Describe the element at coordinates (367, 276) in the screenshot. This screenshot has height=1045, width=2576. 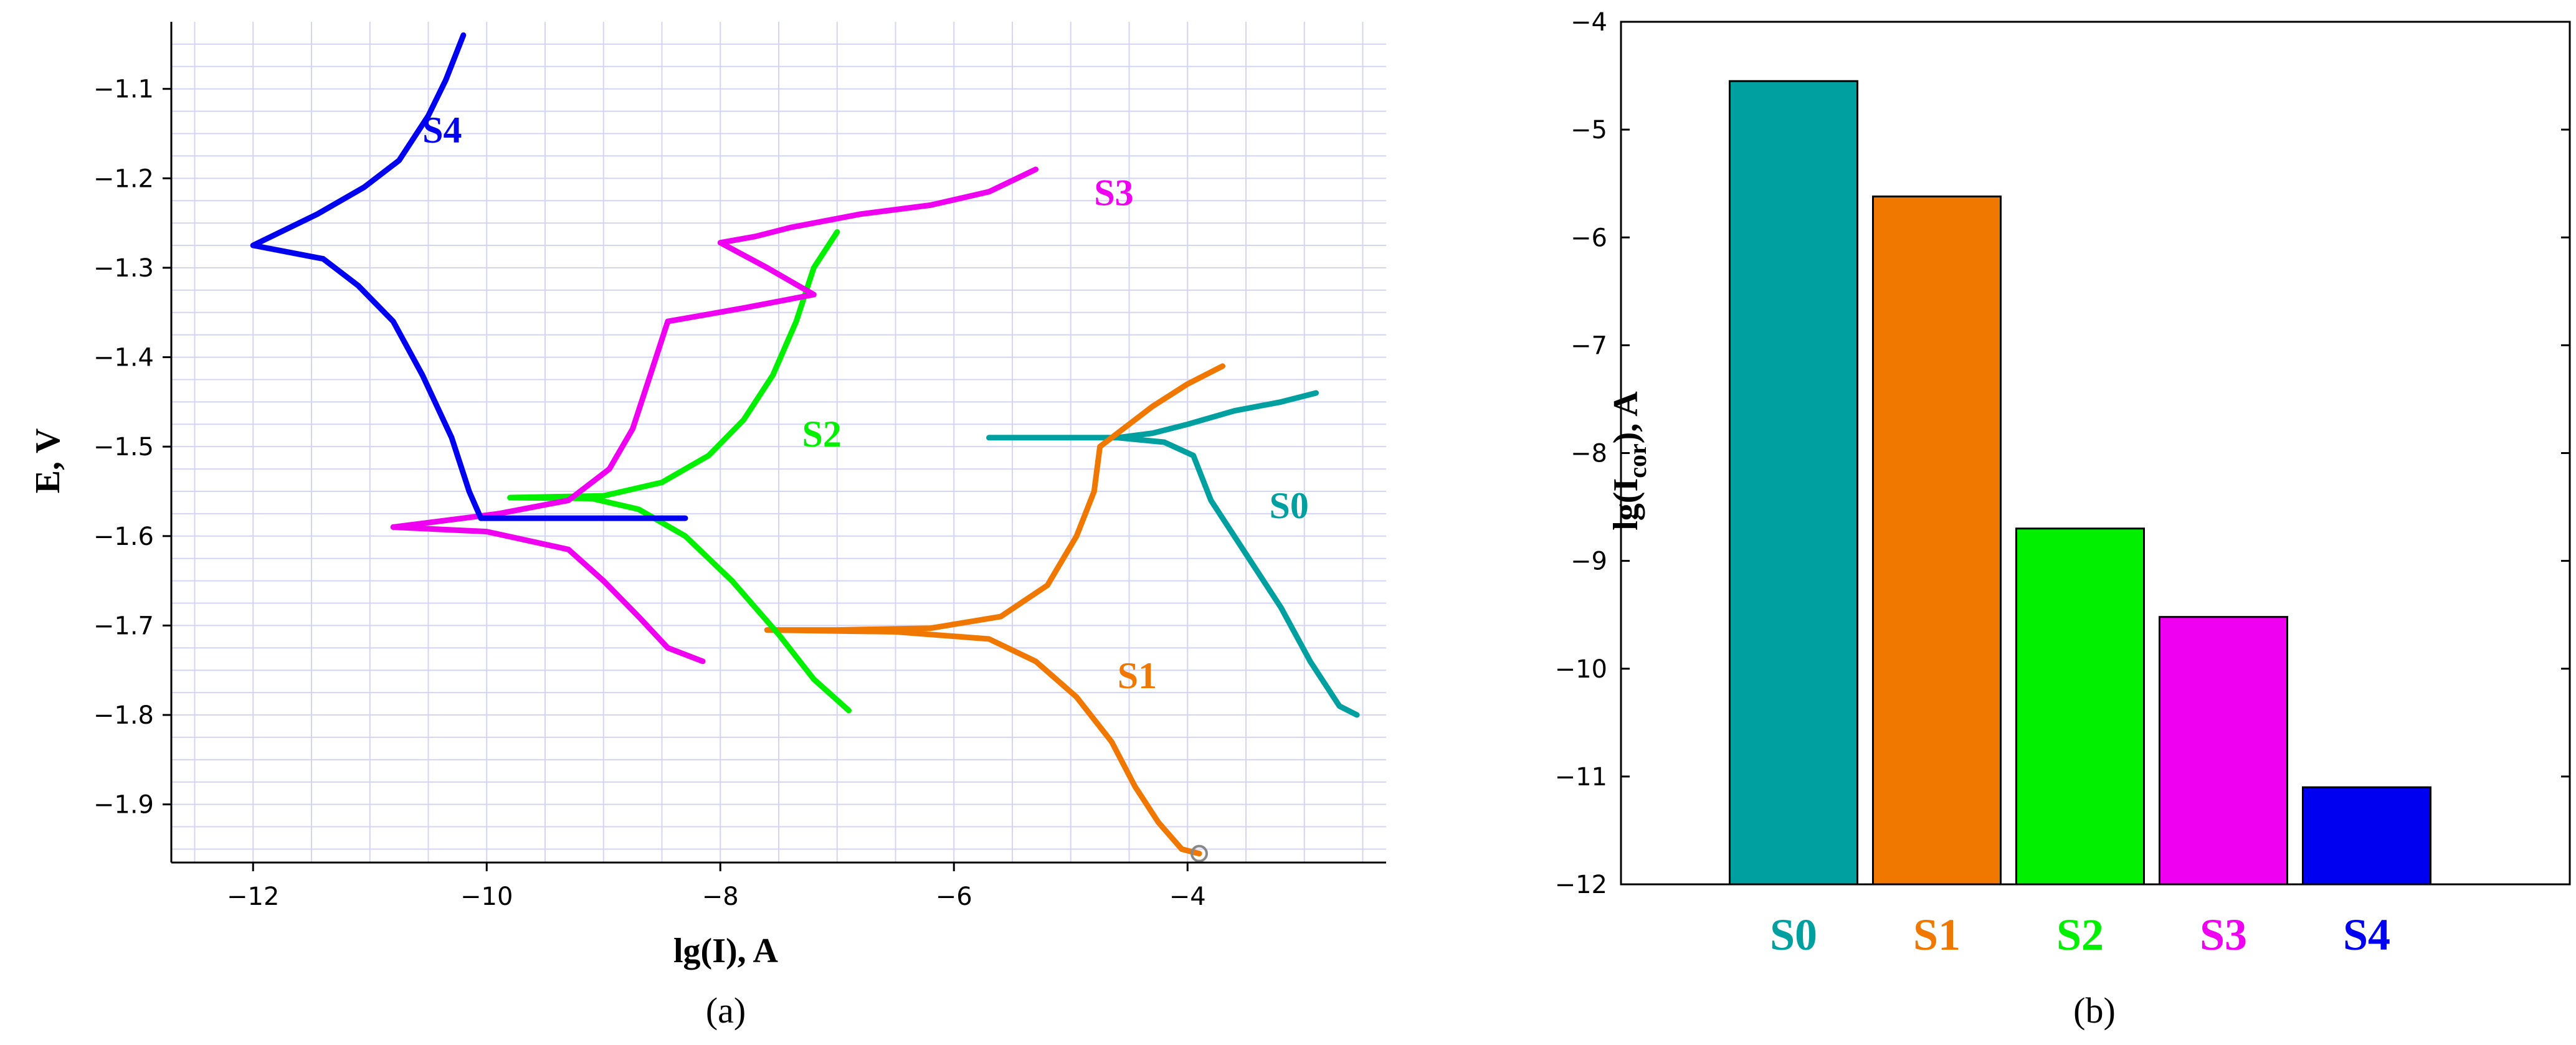
I see `series-s4-anodic-line` at that location.